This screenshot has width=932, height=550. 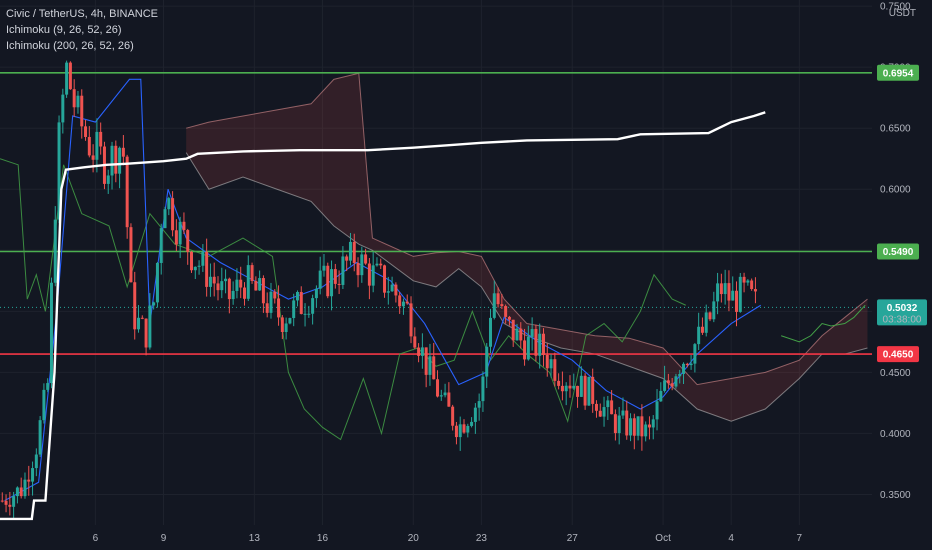 I want to click on level-price-label: 0.4650, so click(x=898, y=354).